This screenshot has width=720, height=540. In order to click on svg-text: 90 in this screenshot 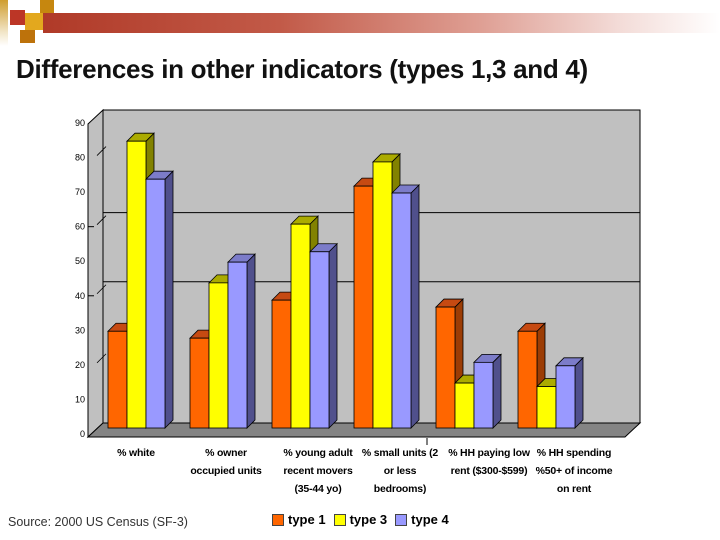, I will do `click(80, 123)`.